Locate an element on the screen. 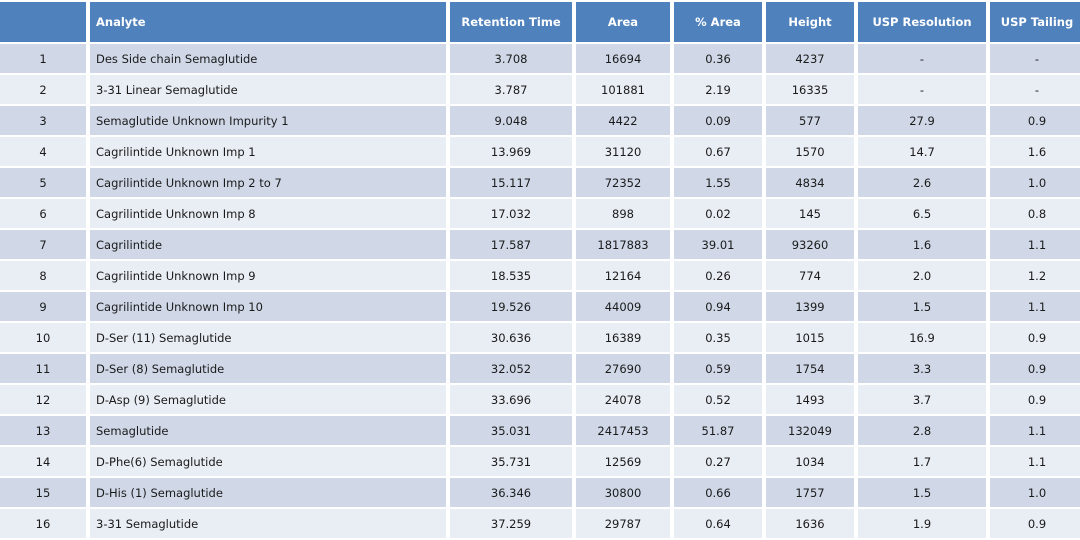  analyte-cell: 3-31 Semaglutide is located at coordinates (268, 523).